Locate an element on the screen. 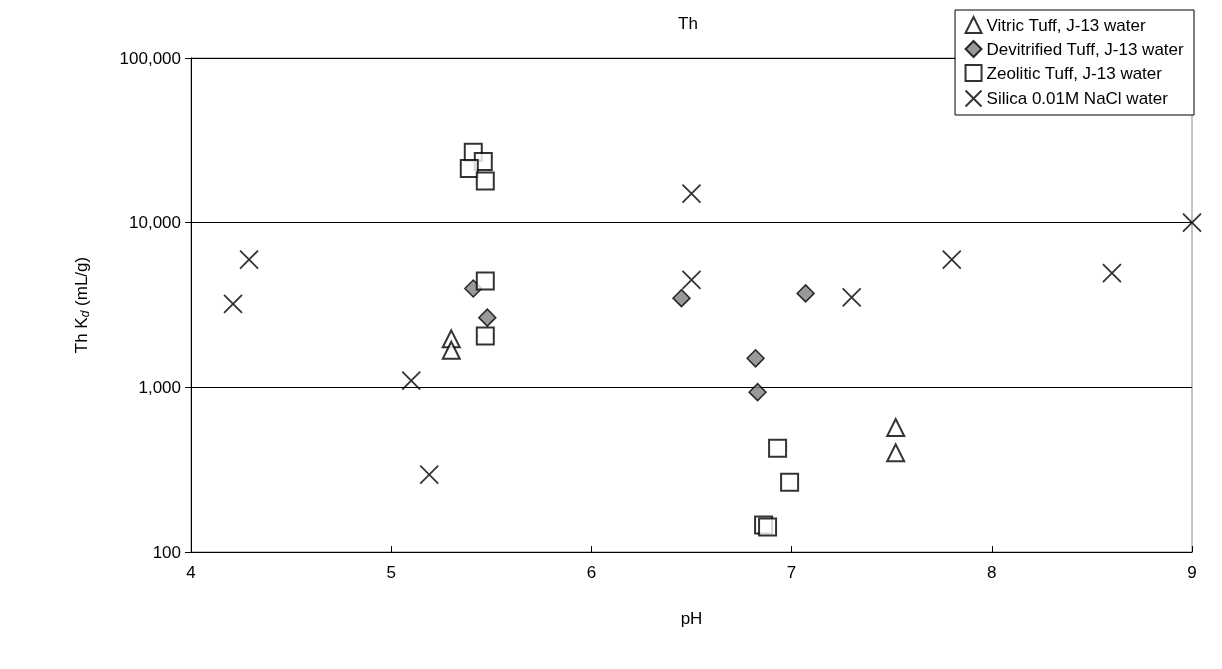  x-tick-label: 6 is located at coordinates (591, 572).